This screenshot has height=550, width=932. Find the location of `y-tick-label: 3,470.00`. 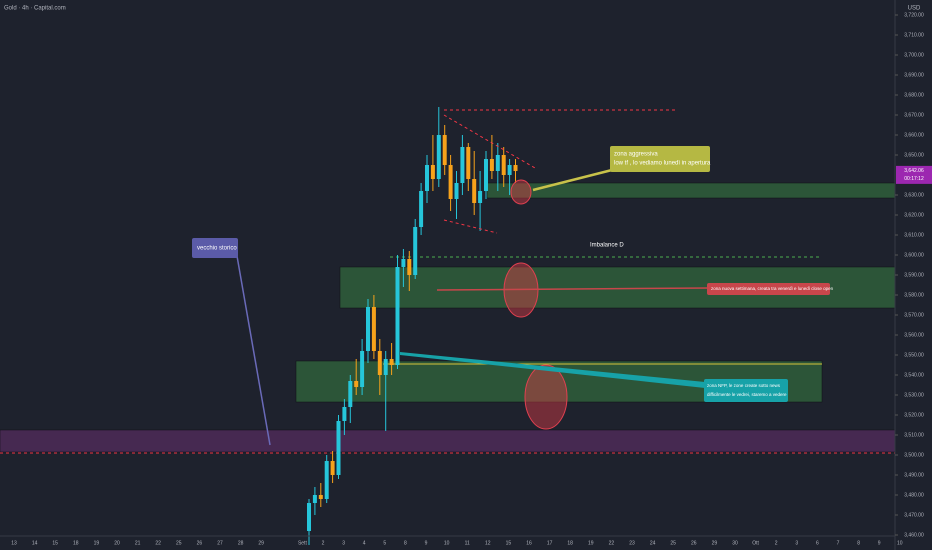

y-tick-label: 3,470.00 is located at coordinates (914, 515).